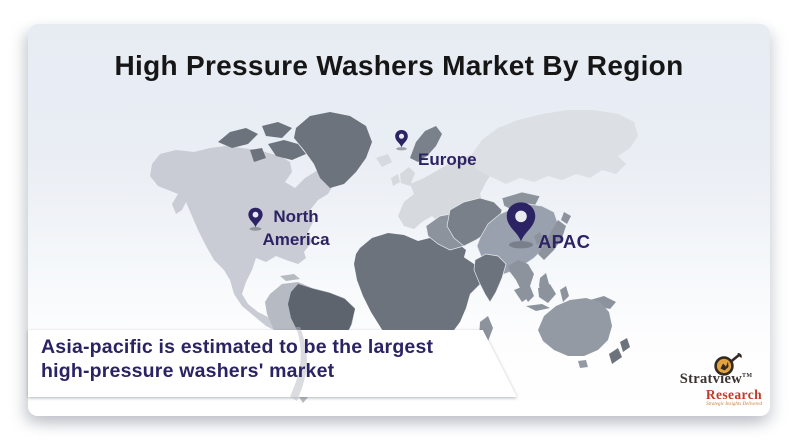 The image size is (800, 448). I want to click on landmass-japan, so click(554, 236).